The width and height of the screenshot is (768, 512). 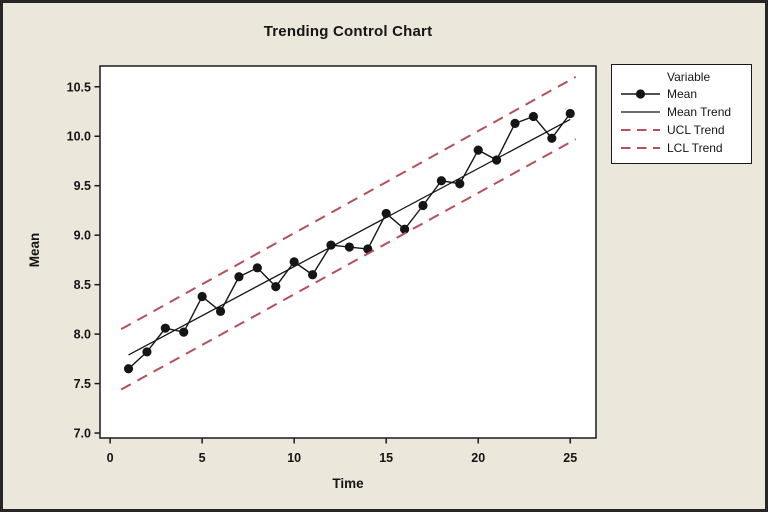 I want to click on y-tick-label: 7.0, so click(x=82, y=434).